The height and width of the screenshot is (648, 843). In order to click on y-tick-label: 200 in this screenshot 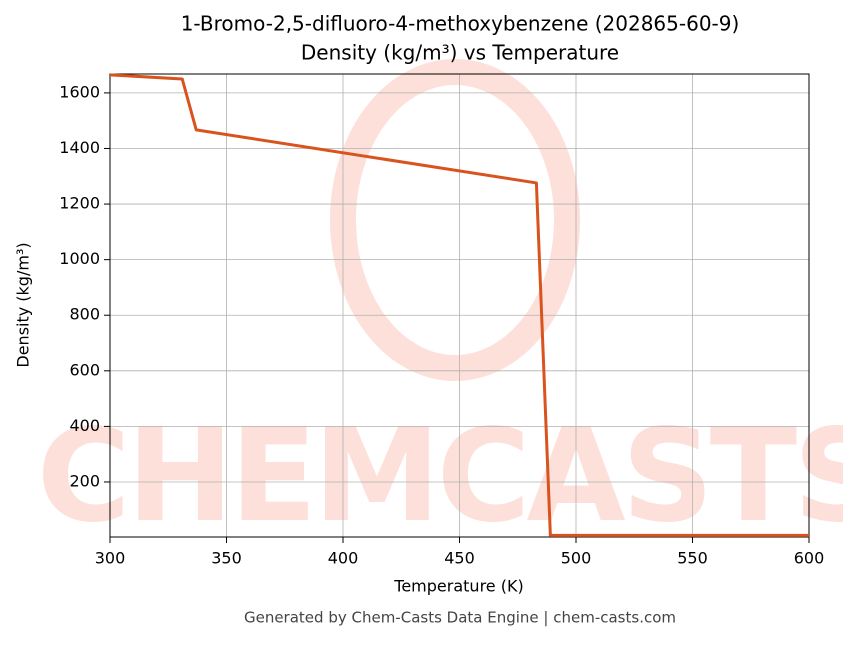, I will do `click(84, 480)`.